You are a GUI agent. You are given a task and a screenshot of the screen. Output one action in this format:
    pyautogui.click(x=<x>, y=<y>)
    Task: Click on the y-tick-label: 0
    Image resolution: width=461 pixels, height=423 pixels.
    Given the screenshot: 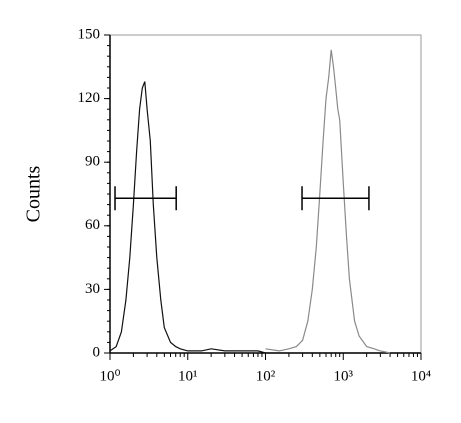 What is the action you would take?
    pyautogui.click(x=97, y=352)
    